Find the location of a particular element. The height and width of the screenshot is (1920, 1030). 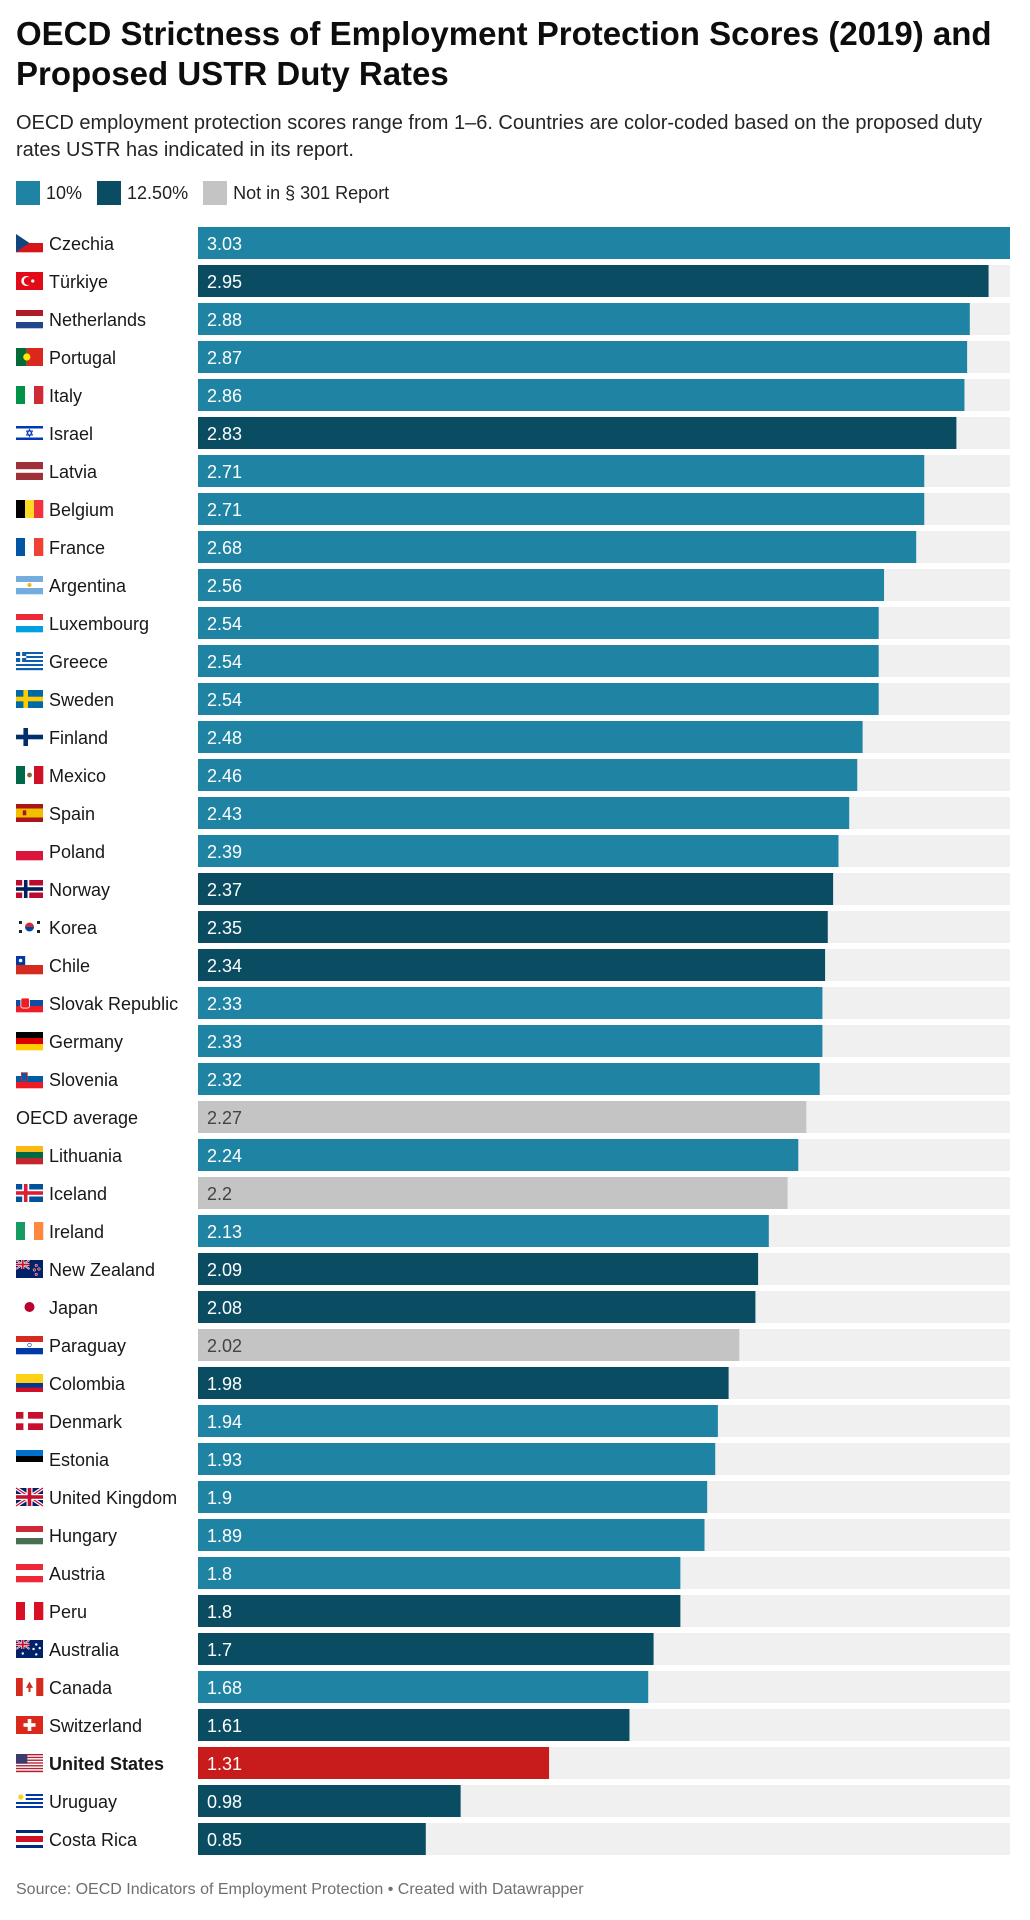

netherlands-flag-icon is located at coordinates (29, 319).